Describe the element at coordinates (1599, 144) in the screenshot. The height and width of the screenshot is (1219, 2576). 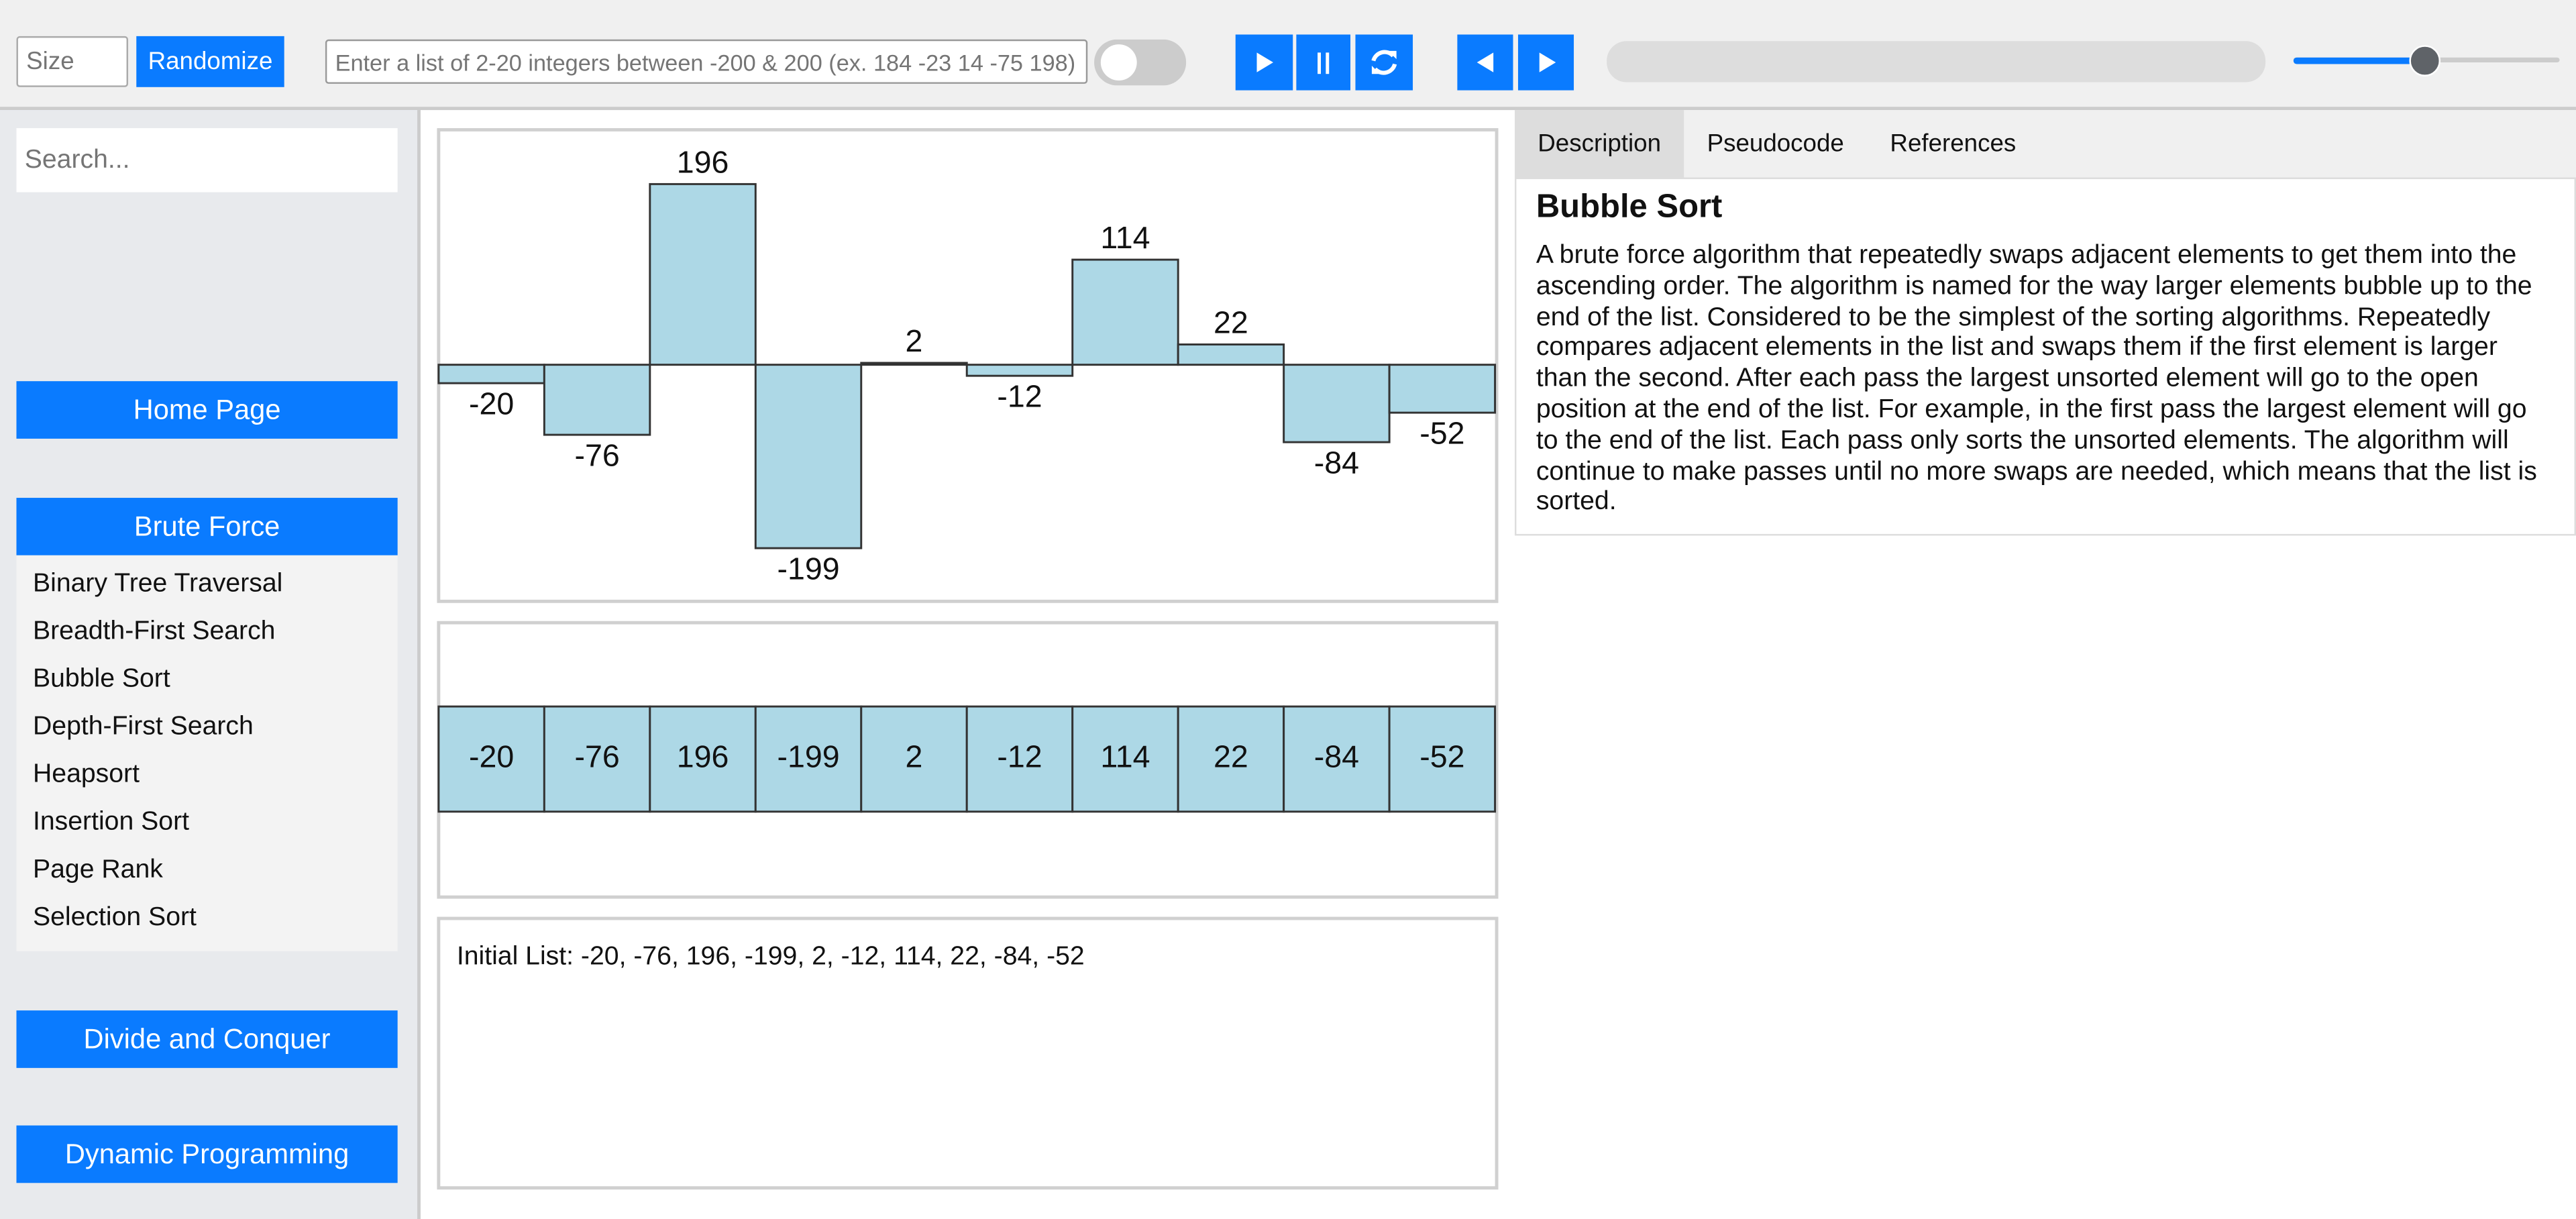
I see `tab: Description` at that location.